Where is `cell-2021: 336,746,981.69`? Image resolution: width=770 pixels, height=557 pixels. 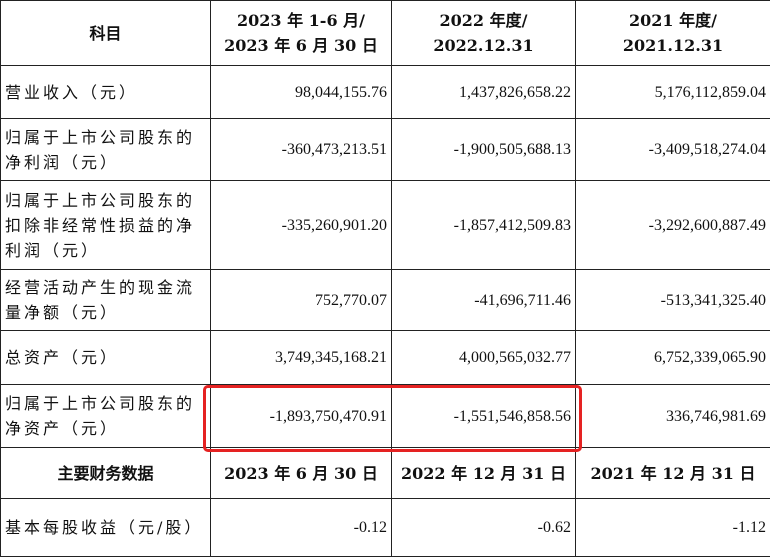 cell-2021: 336,746,981.69 is located at coordinates (673, 416).